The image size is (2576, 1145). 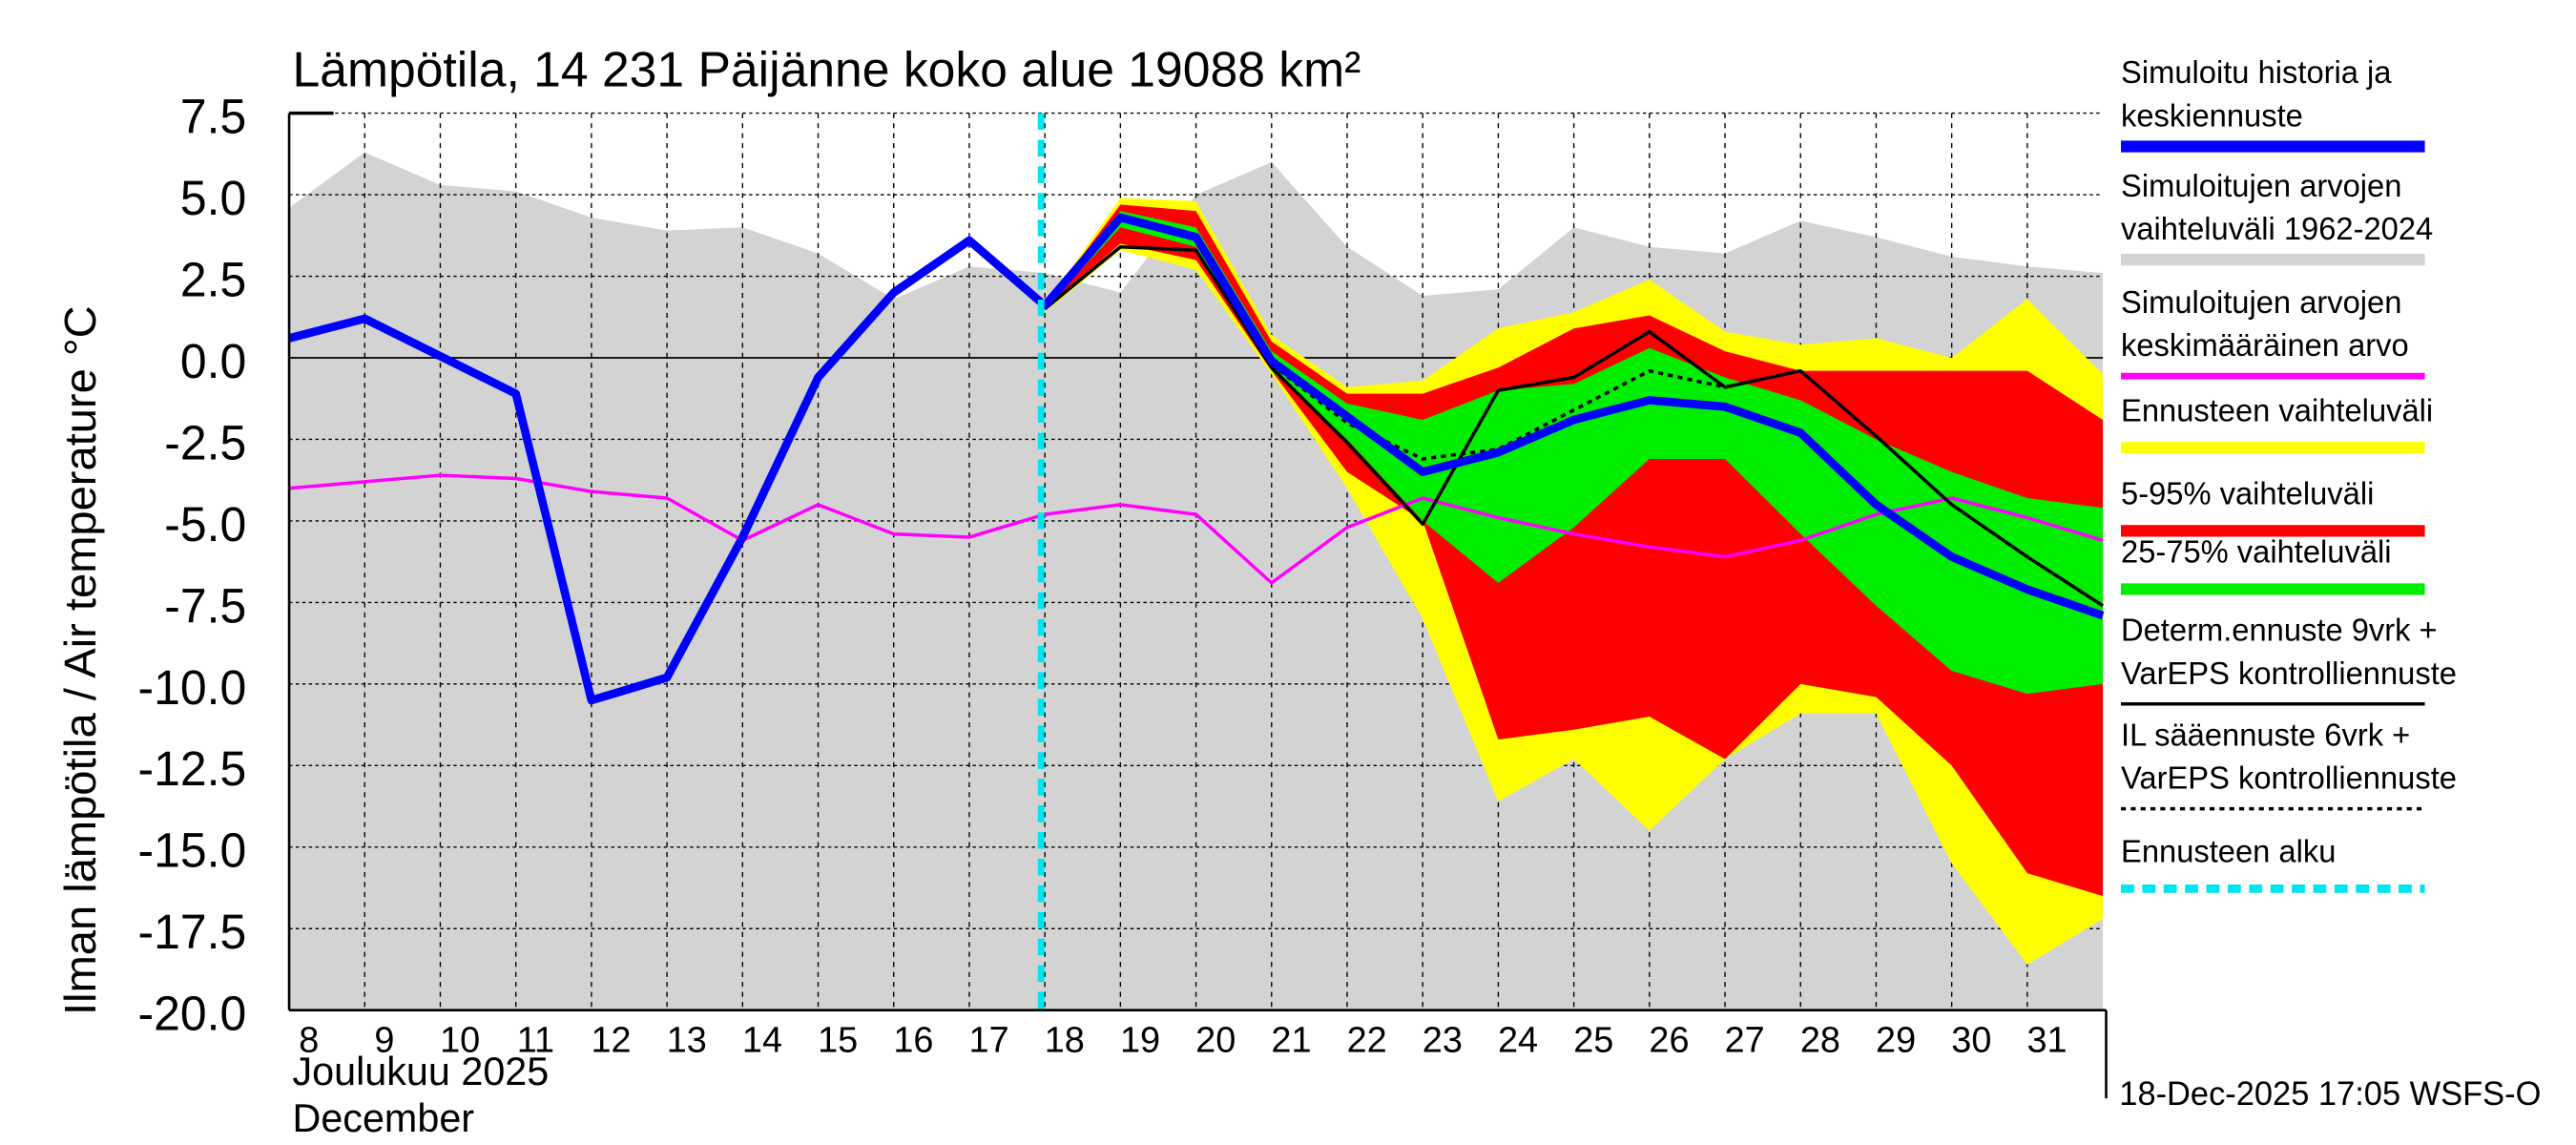 What do you see at coordinates (1291, 1039) in the screenshot?
I see `x-tick-label: 21` at bounding box center [1291, 1039].